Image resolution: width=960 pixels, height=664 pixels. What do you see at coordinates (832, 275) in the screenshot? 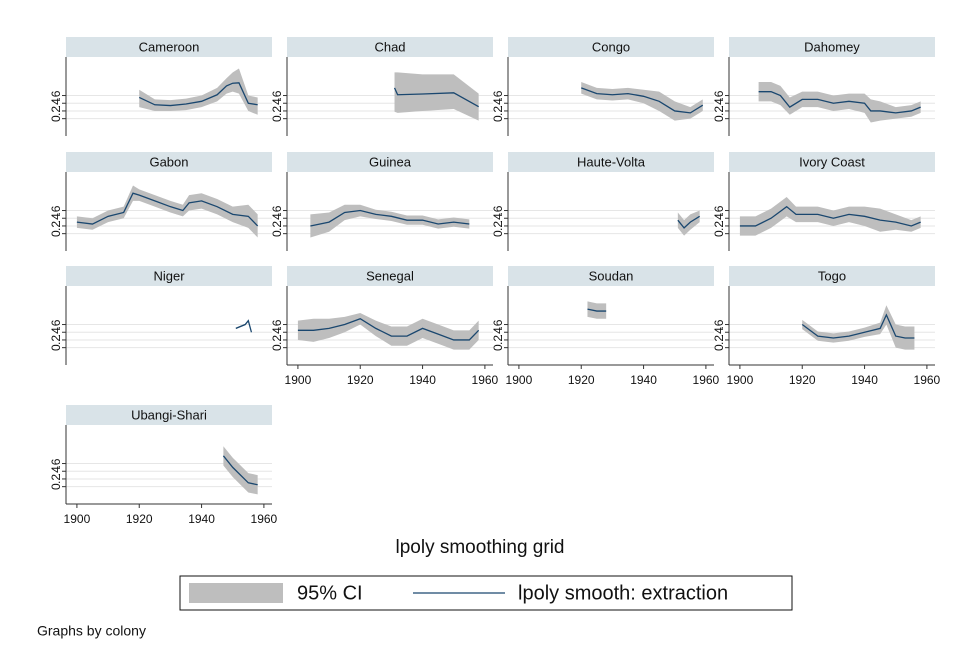
I see `panel-title: Togo` at bounding box center [832, 275].